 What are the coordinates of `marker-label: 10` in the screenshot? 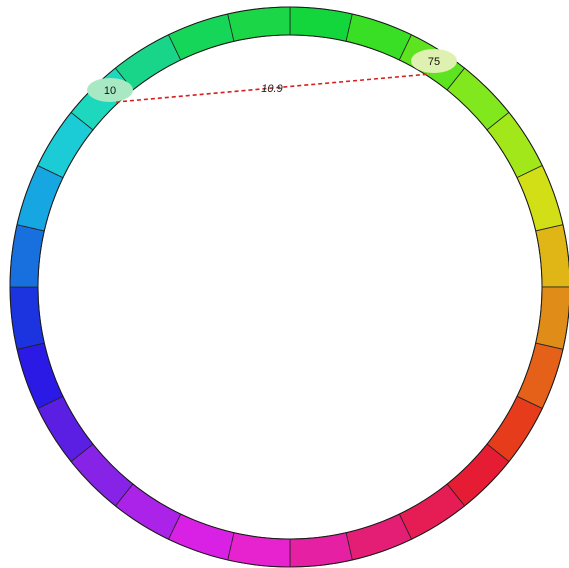 It's located at (110, 91).